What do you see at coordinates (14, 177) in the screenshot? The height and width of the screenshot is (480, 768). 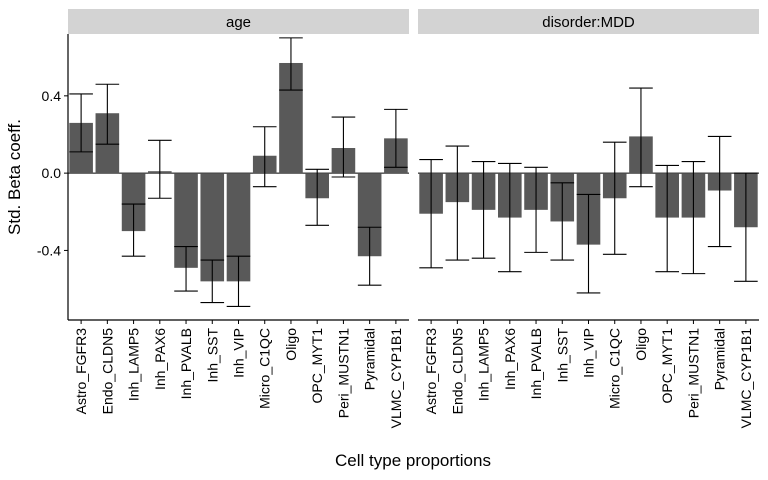 I see `y-axis-label: Std. Beta coeff.` at bounding box center [14, 177].